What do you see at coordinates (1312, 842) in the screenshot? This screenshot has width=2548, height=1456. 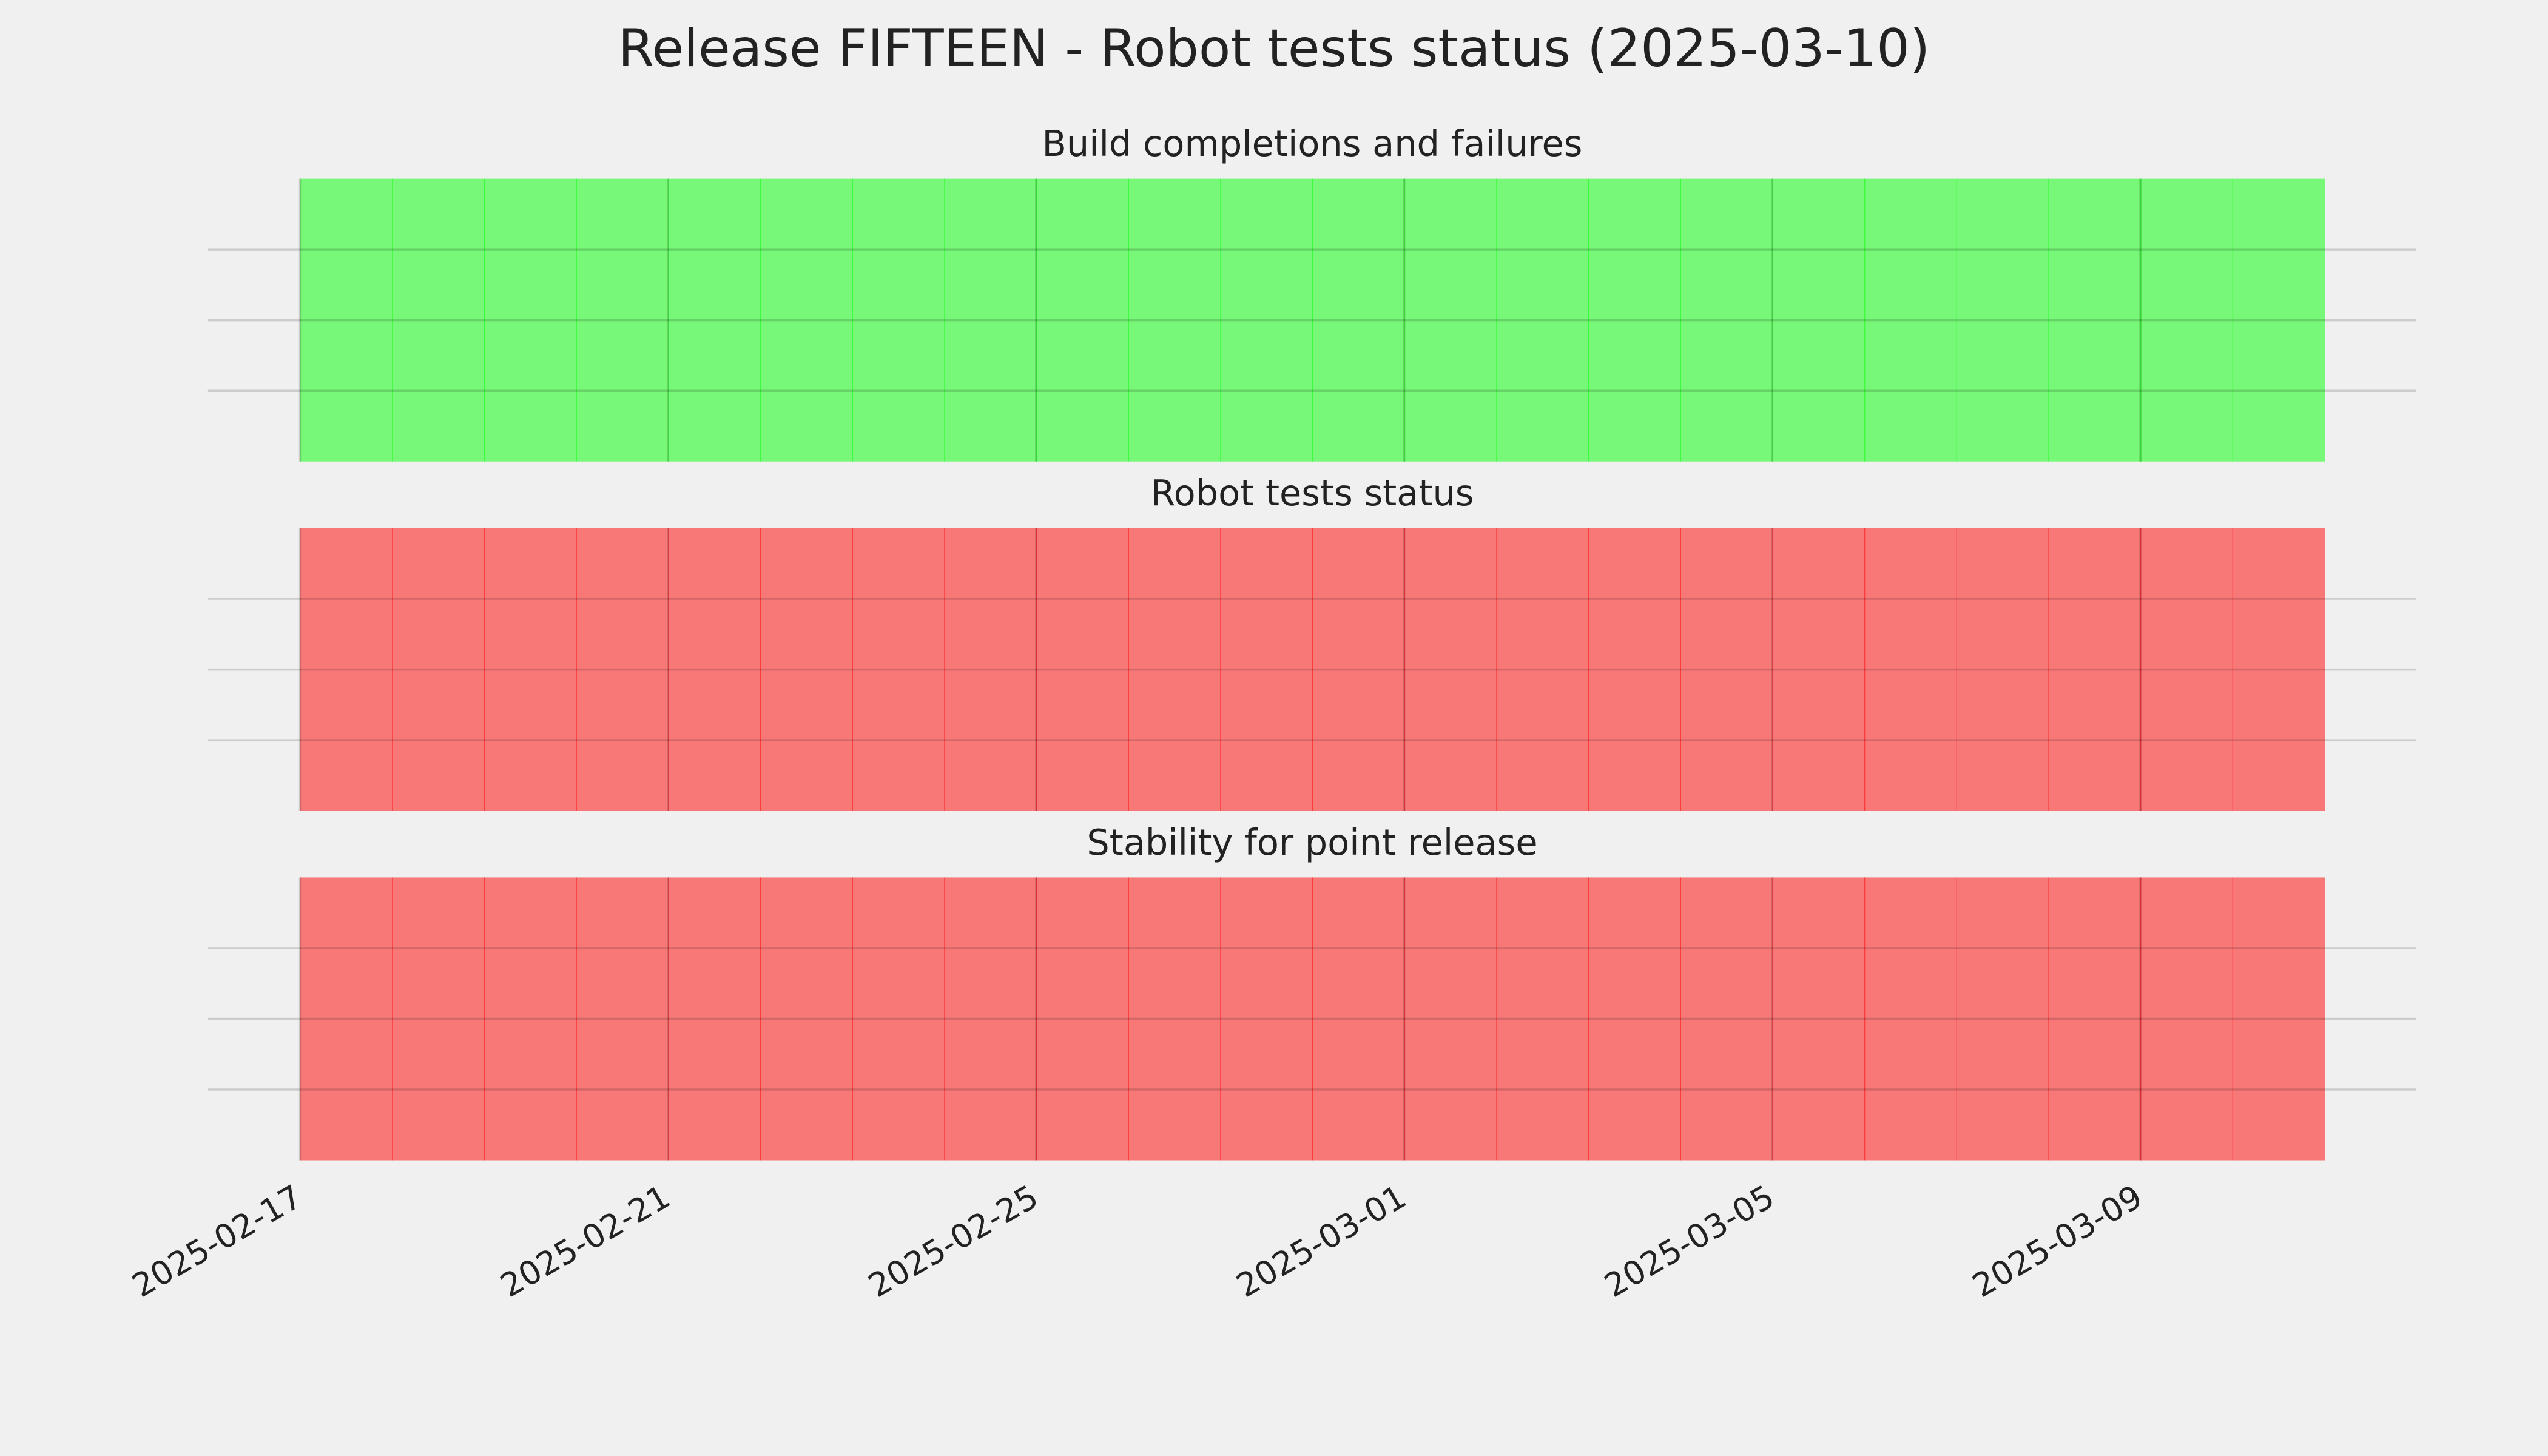 I see `subplot-title: Stability for point release` at bounding box center [1312, 842].